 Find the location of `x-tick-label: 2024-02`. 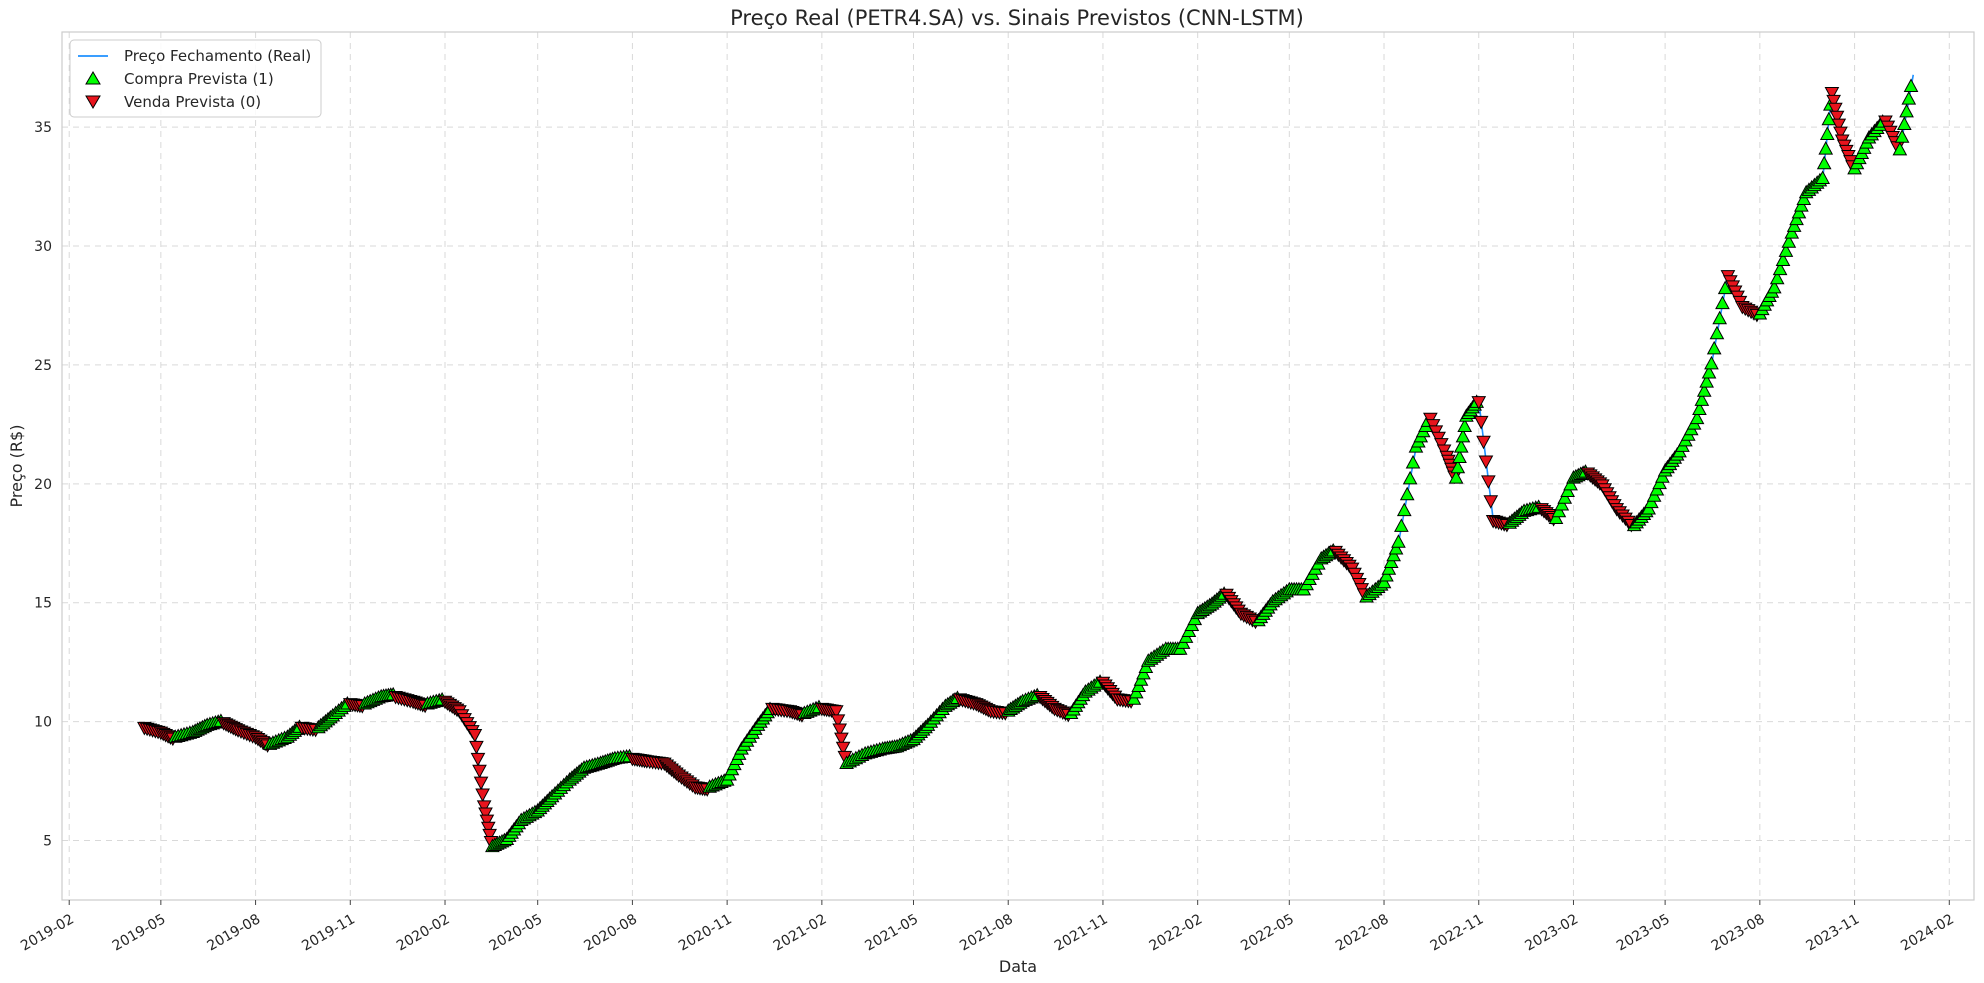

x-tick-label: 2024-02 is located at coordinates (1927, 932).